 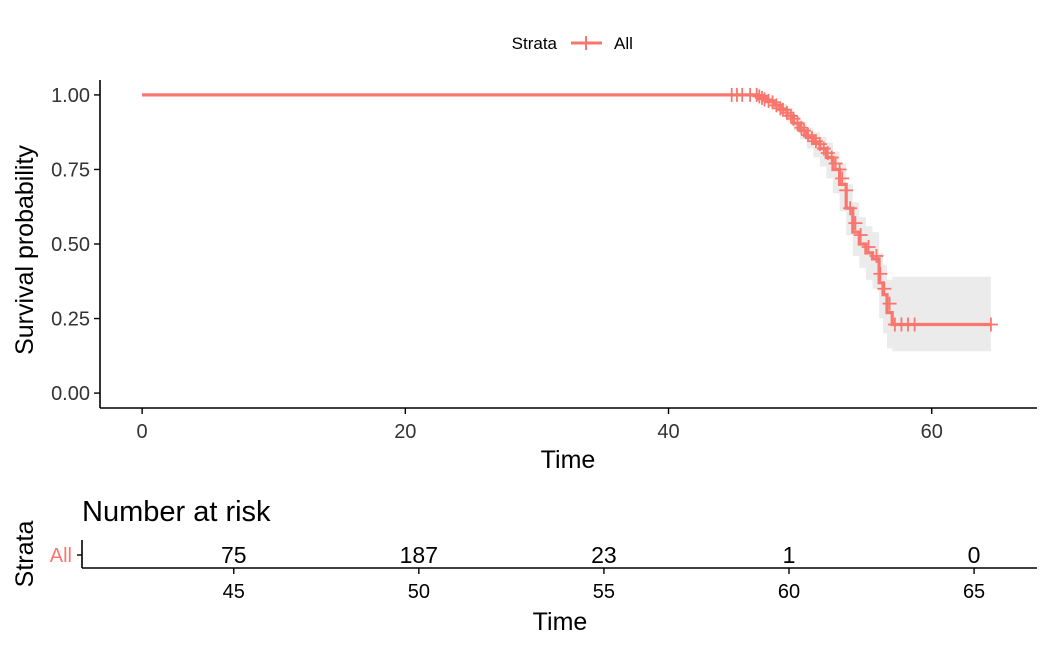 I want to click on risk-x-tick-label: 50, so click(x=419, y=592).